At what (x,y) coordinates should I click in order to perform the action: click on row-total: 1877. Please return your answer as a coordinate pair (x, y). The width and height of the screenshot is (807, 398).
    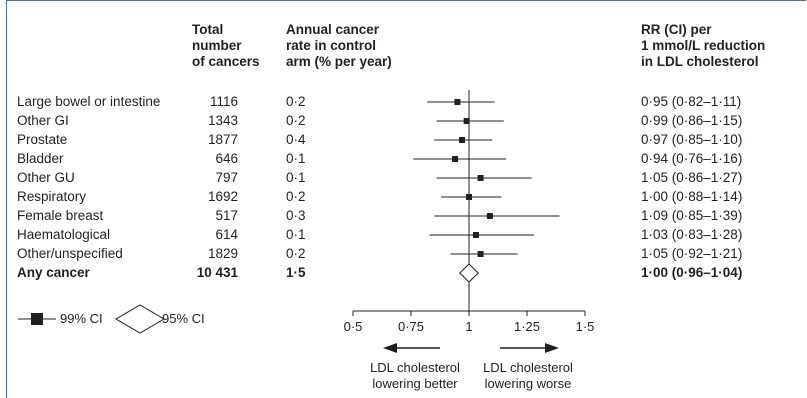
    Looking at the image, I should click on (222, 139).